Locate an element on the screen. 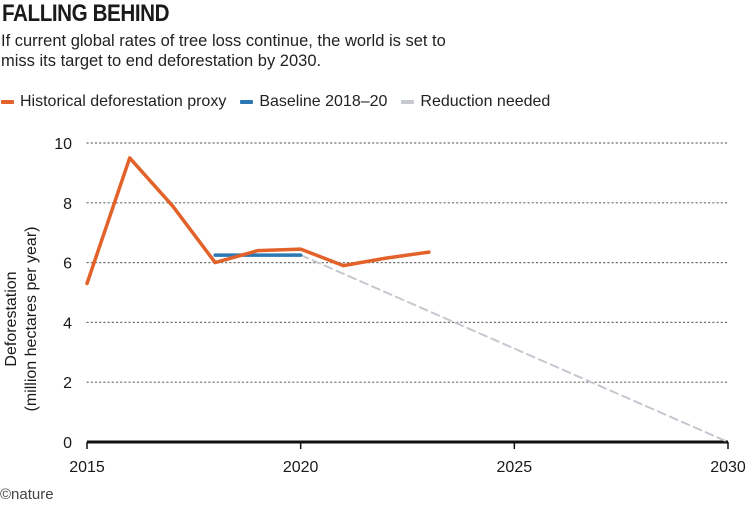 The height and width of the screenshot is (513, 751). legend-label-baseline: Baseline 2018–20 is located at coordinates (323, 101).